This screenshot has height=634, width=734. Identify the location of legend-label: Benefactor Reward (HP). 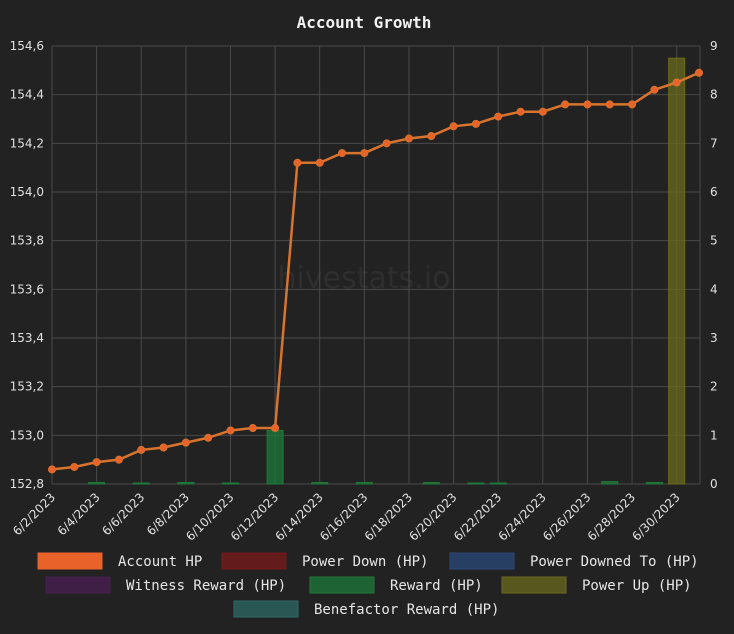
(406, 610).